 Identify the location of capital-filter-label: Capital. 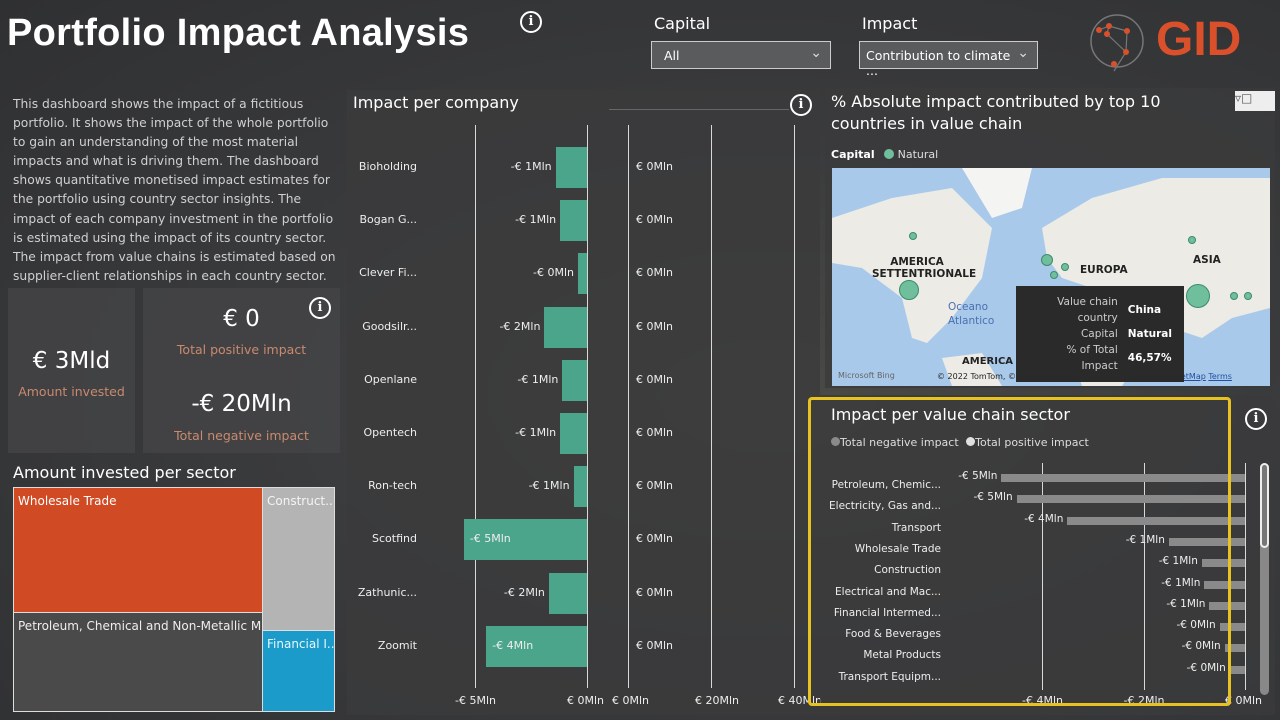
(682, 23).